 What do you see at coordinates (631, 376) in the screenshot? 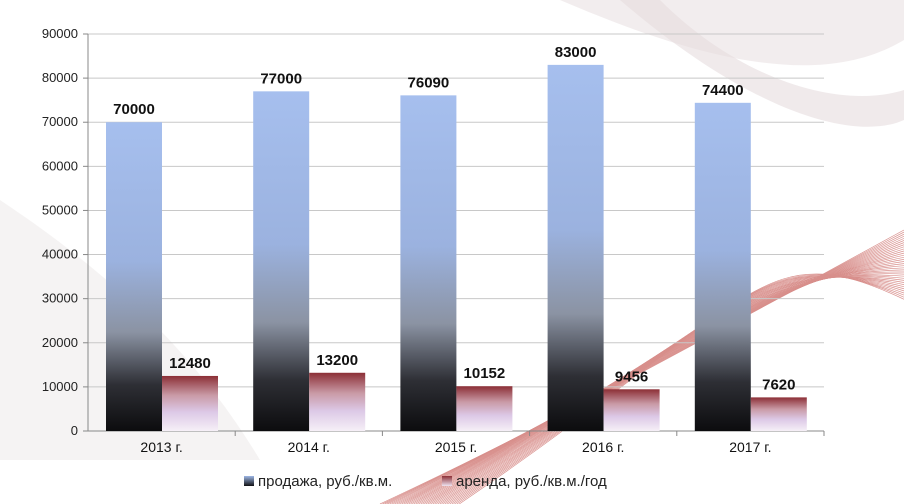
I see `data-label-rent: 9456` at bounding box center [631, 376].